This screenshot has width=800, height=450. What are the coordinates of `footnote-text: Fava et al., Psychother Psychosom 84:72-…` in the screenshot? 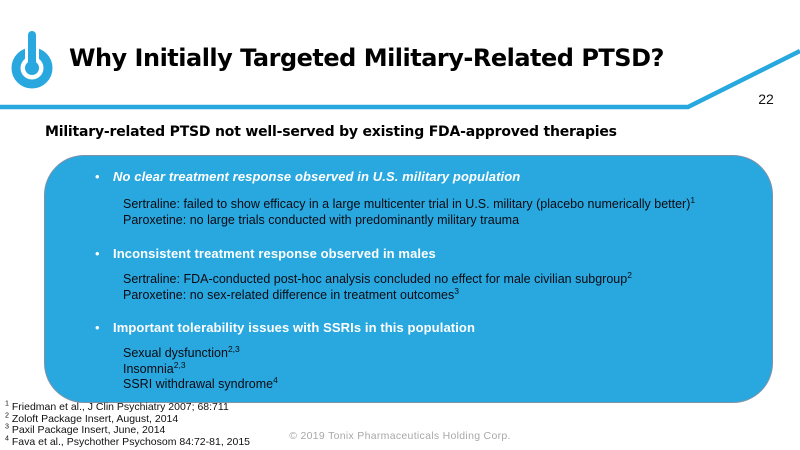 It's located at (129, 441).